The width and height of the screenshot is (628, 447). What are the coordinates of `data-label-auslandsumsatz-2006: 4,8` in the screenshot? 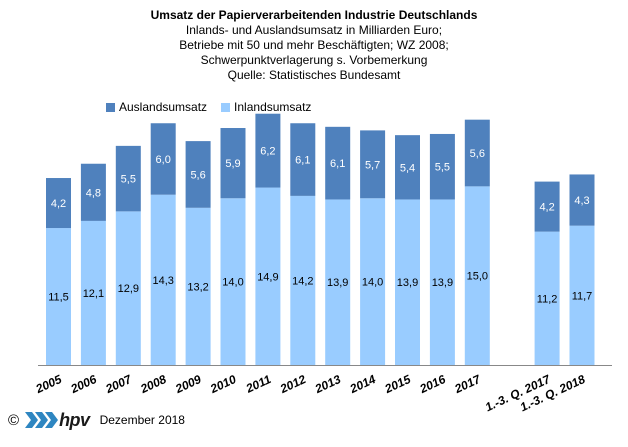 It's located at (93, 193).